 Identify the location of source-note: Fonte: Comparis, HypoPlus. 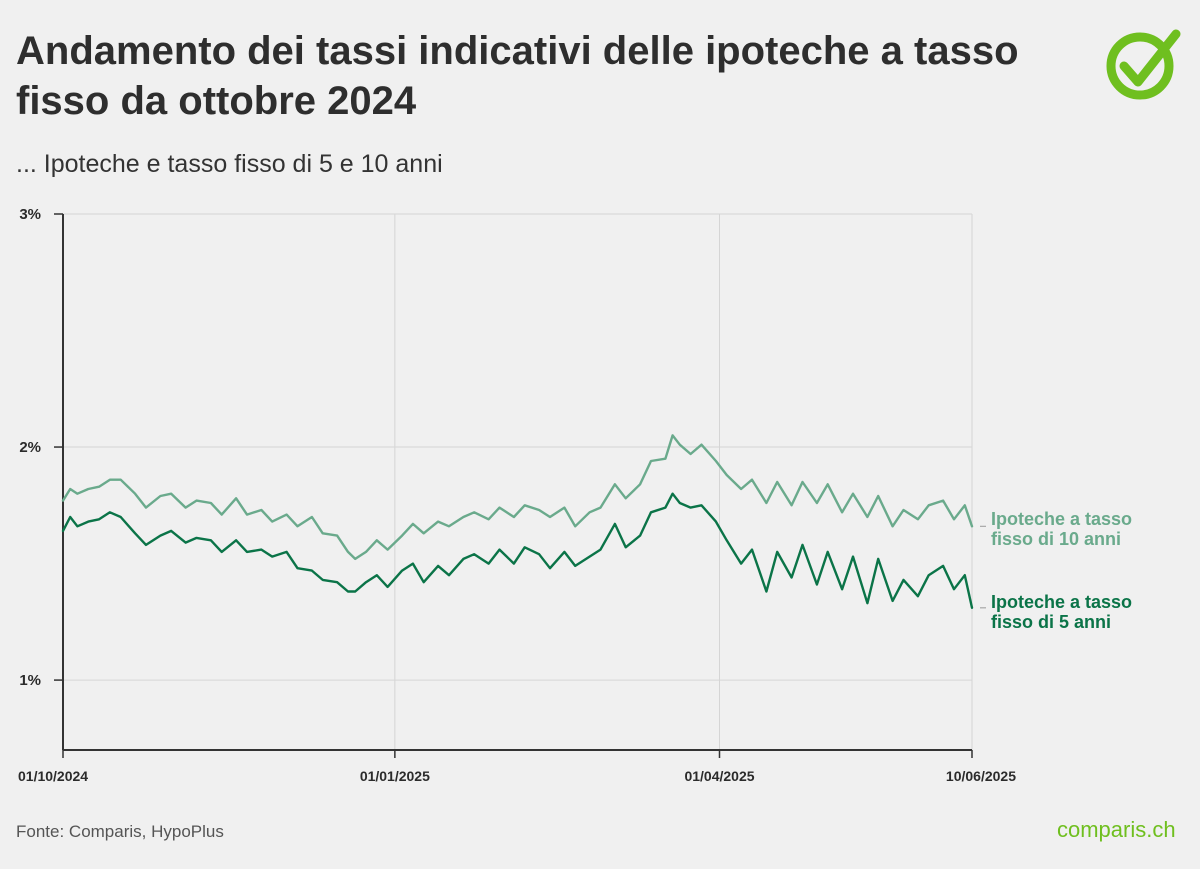
(120, 831).